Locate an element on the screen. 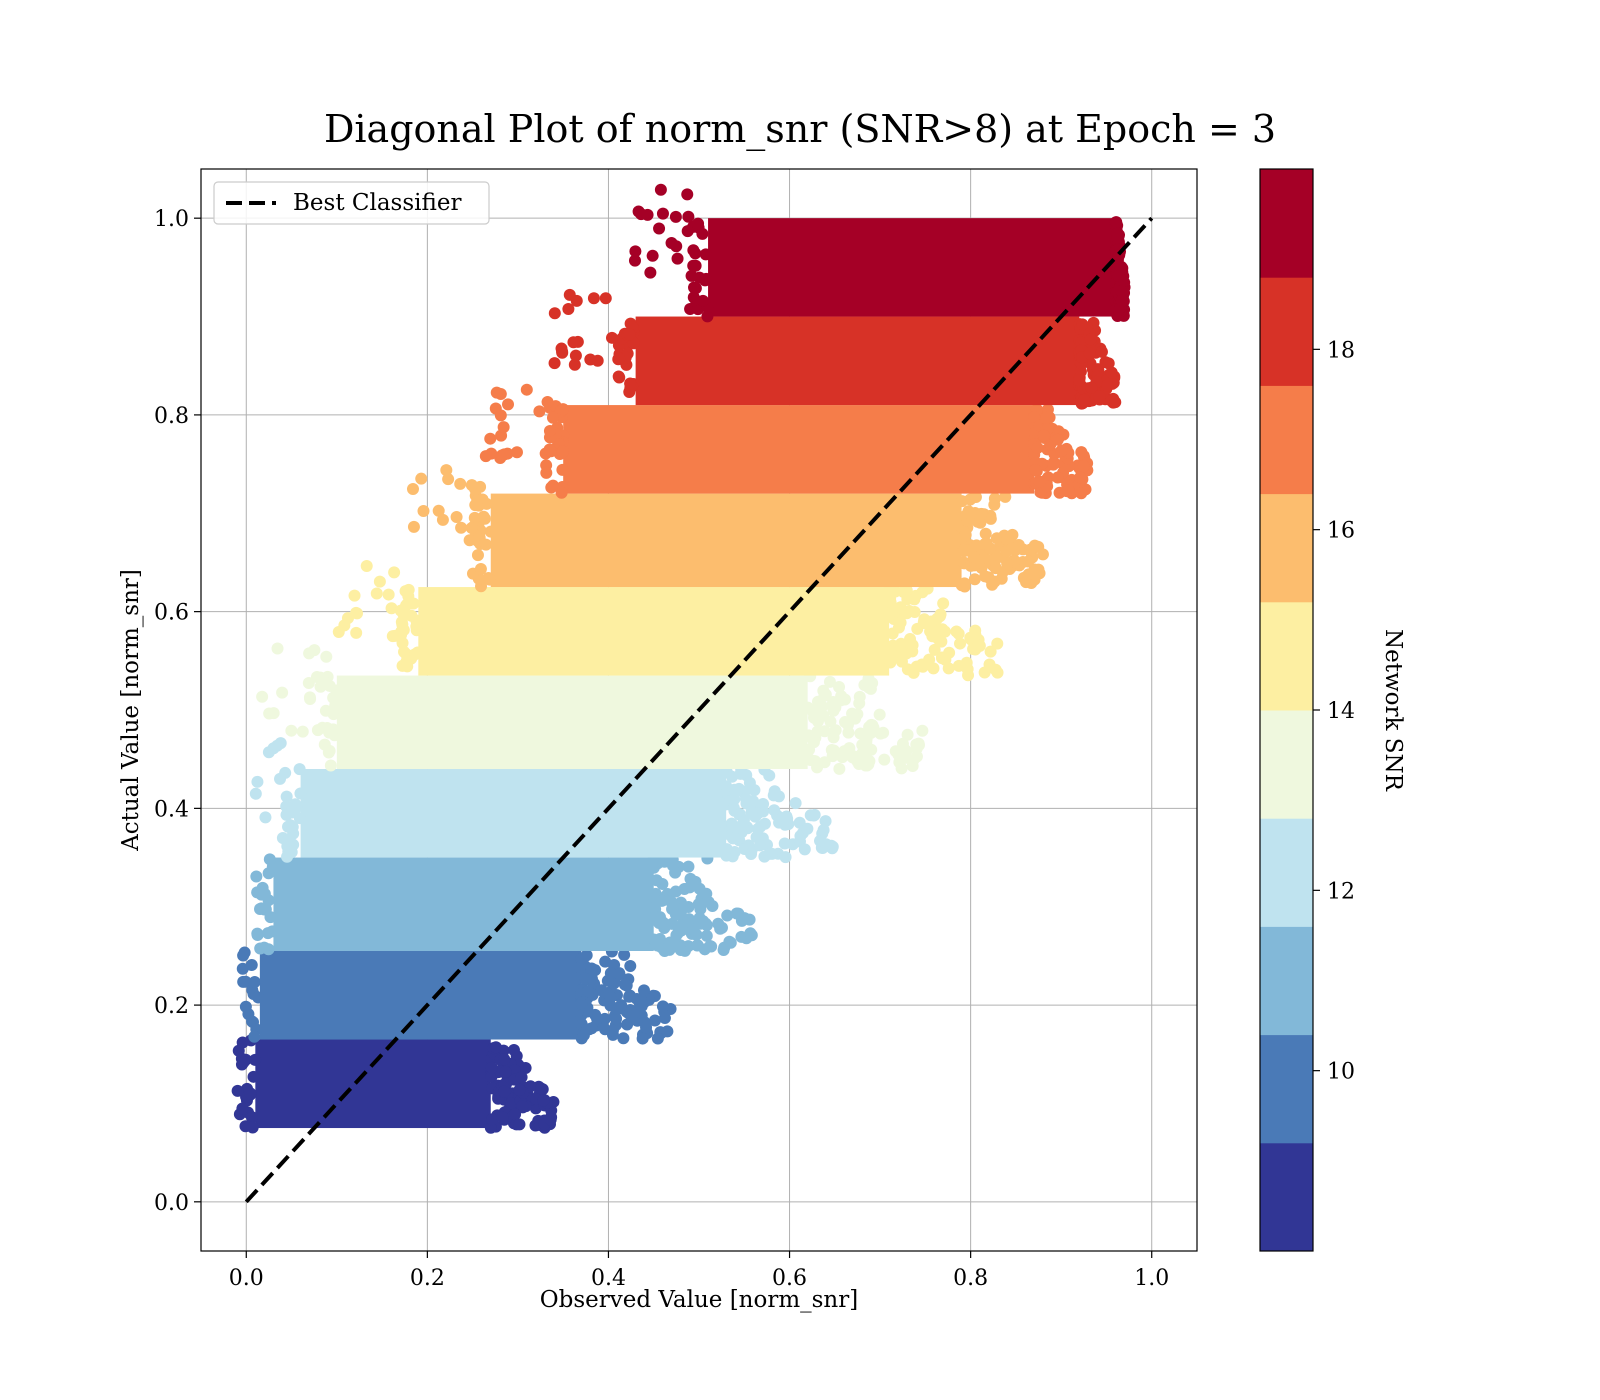 The image size is (1600, 1400). x-tick-label: 0.0 is located at coordinates (246, 1278).